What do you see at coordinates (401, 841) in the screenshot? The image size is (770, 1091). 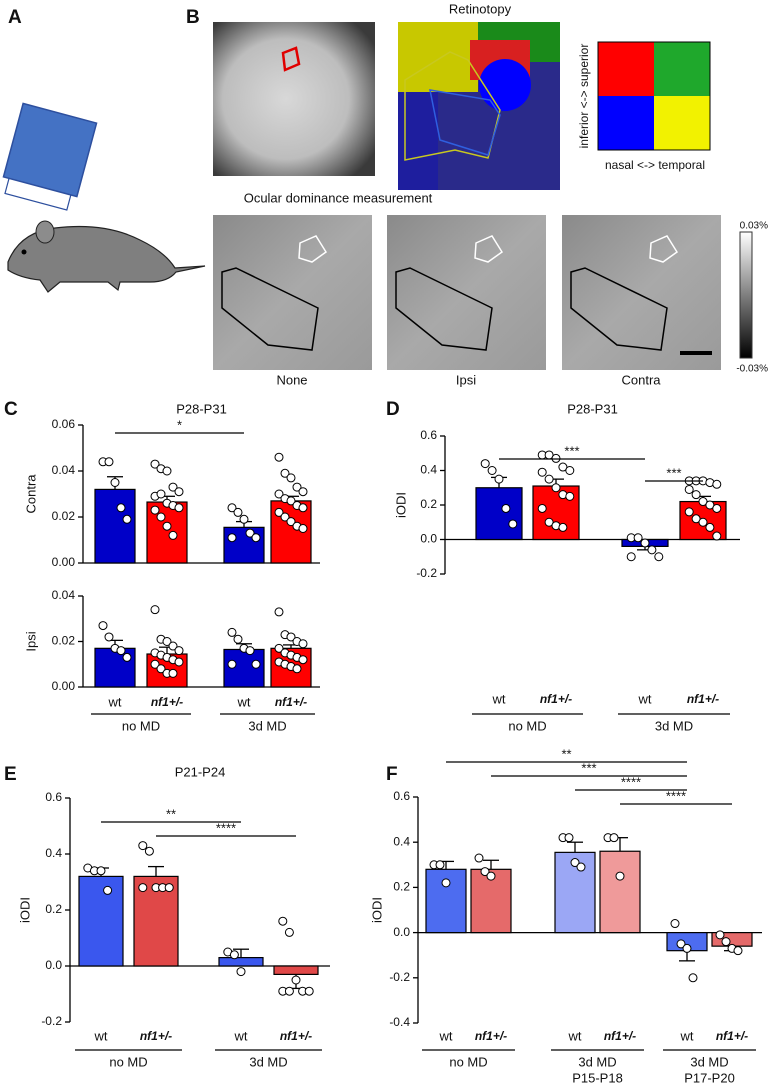 I see `y-tick-label: 0.4` at bounding box center [401, 841].